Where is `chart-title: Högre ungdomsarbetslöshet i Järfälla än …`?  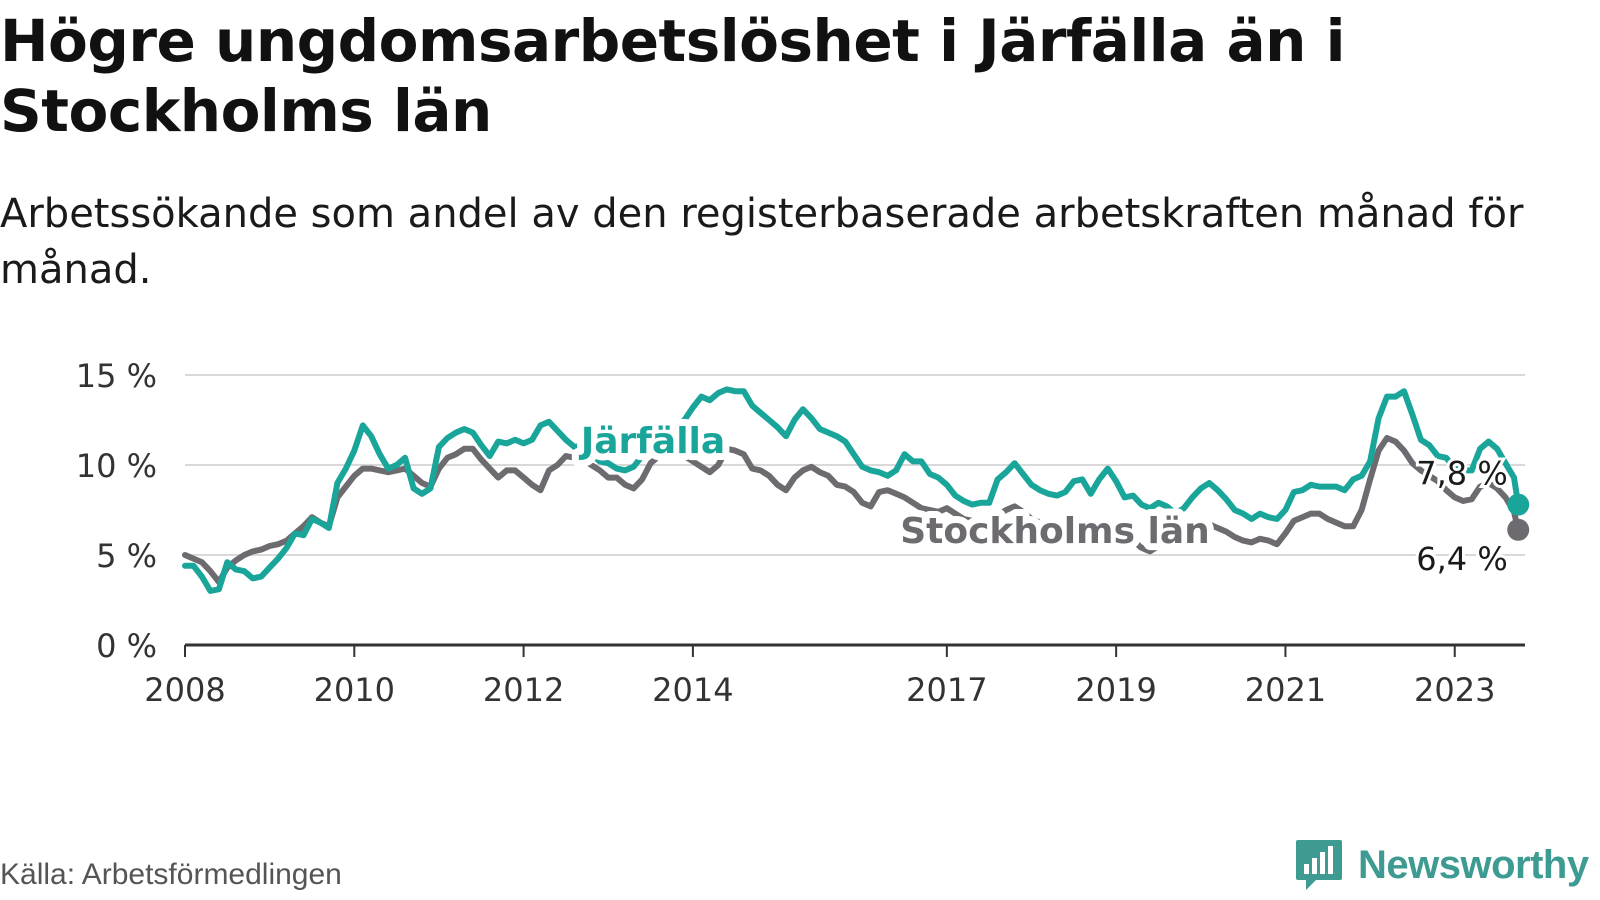 chart-title: Högre ungdomsarbetslöshet i Järfälla än … is located at coordinates (672, 76).